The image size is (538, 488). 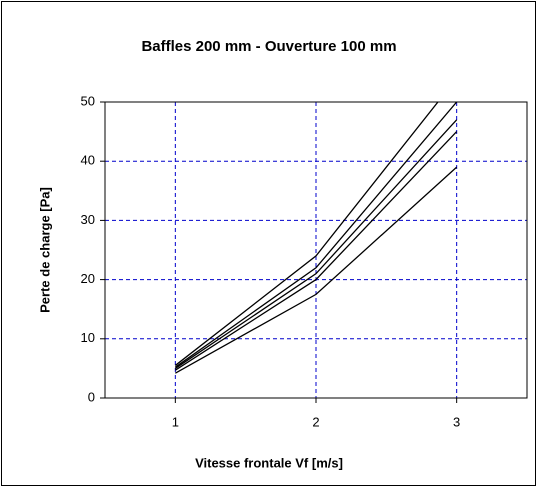 What do you see at coordinates (175, 421) in the screenshot?
I see `x-tick-label: 1` at bounding box center [175, 421].